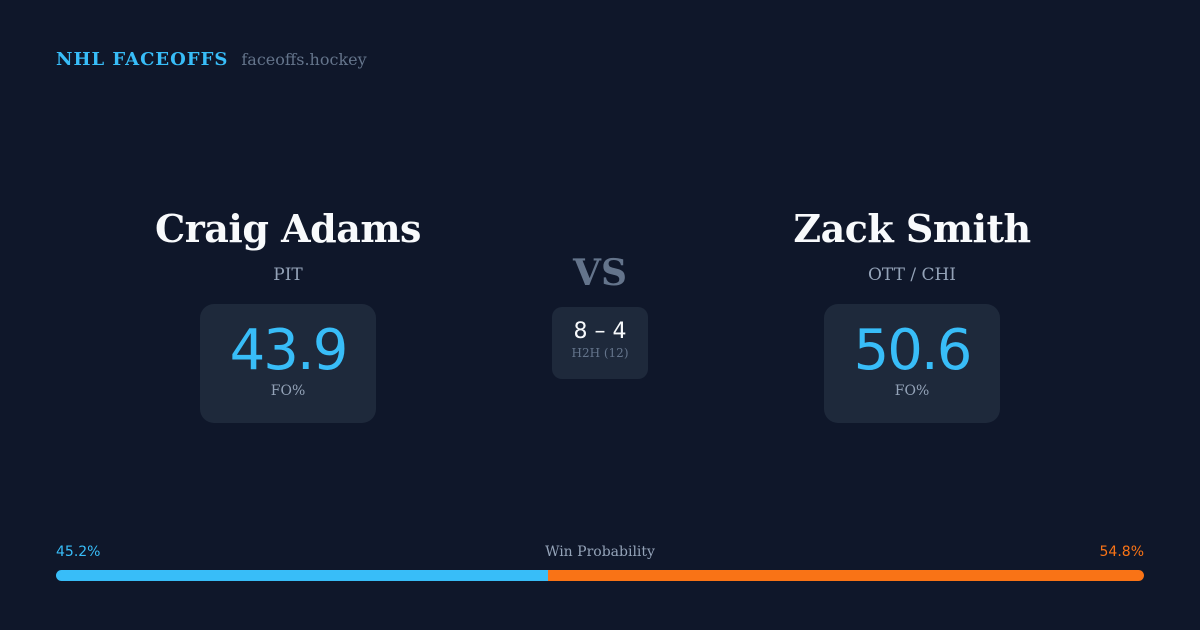  I want to click on brand: NHL FACEOFFS faceoffs.hockey, so click(211, 59).